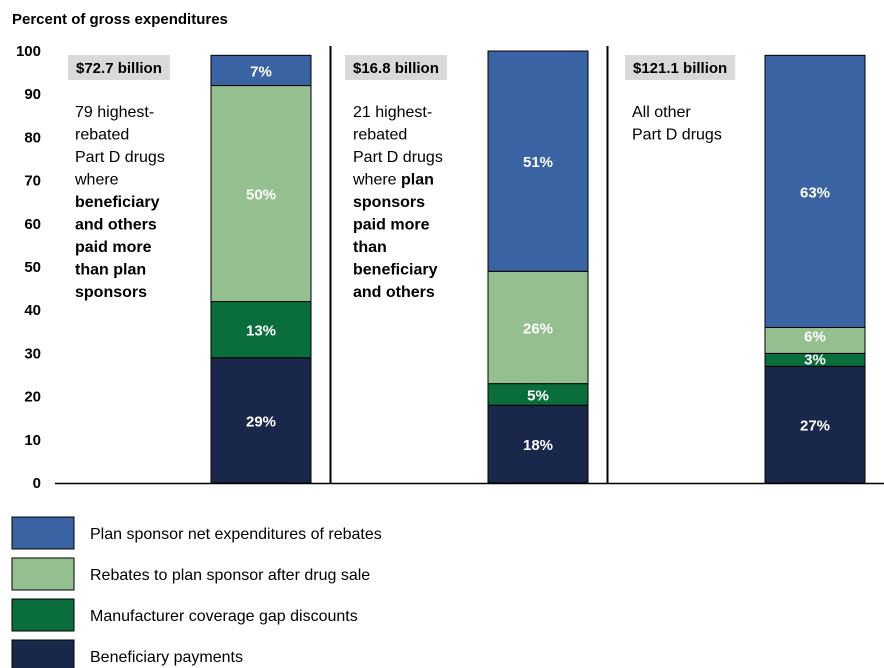 The height and width of the screenshot is (668, 884). I want to click on y-axis-title: Percent of gross expenditures, so click(120, 19).